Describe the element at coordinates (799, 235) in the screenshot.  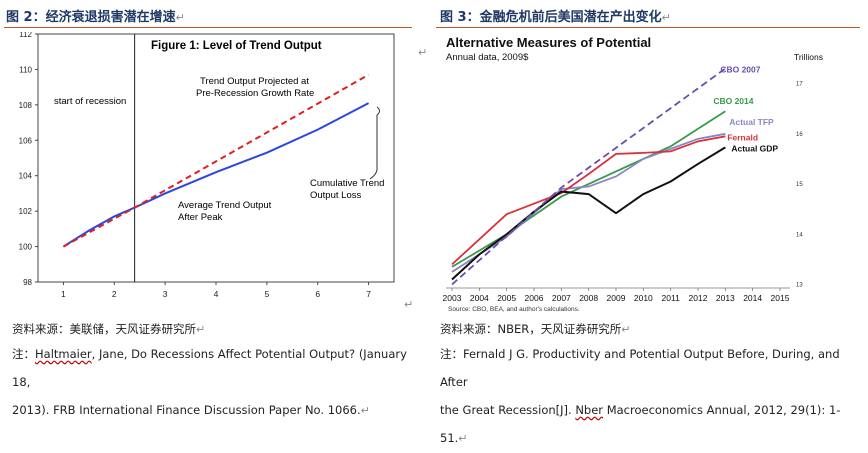
I see `y-tick-label: 14` at that location.